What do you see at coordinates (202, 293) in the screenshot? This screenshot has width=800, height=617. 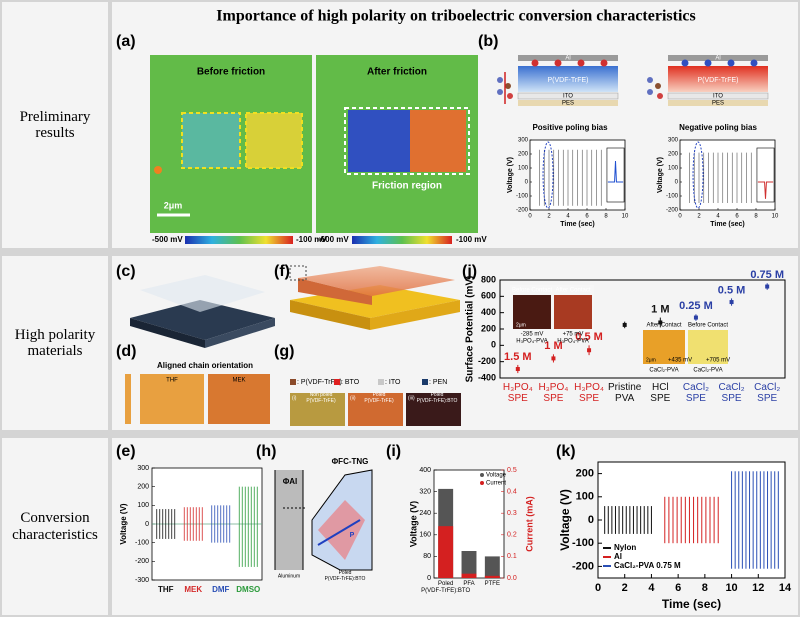 I see `chains` at bounding box center [202, 293].